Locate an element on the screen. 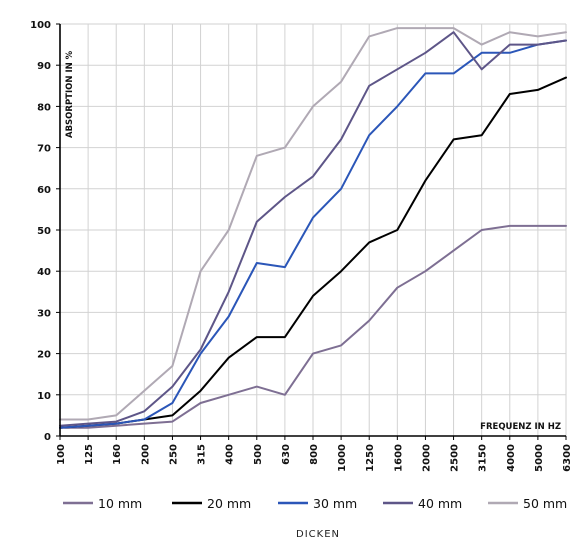  x-tick-label: 315 is located at coordinates (202, 454).